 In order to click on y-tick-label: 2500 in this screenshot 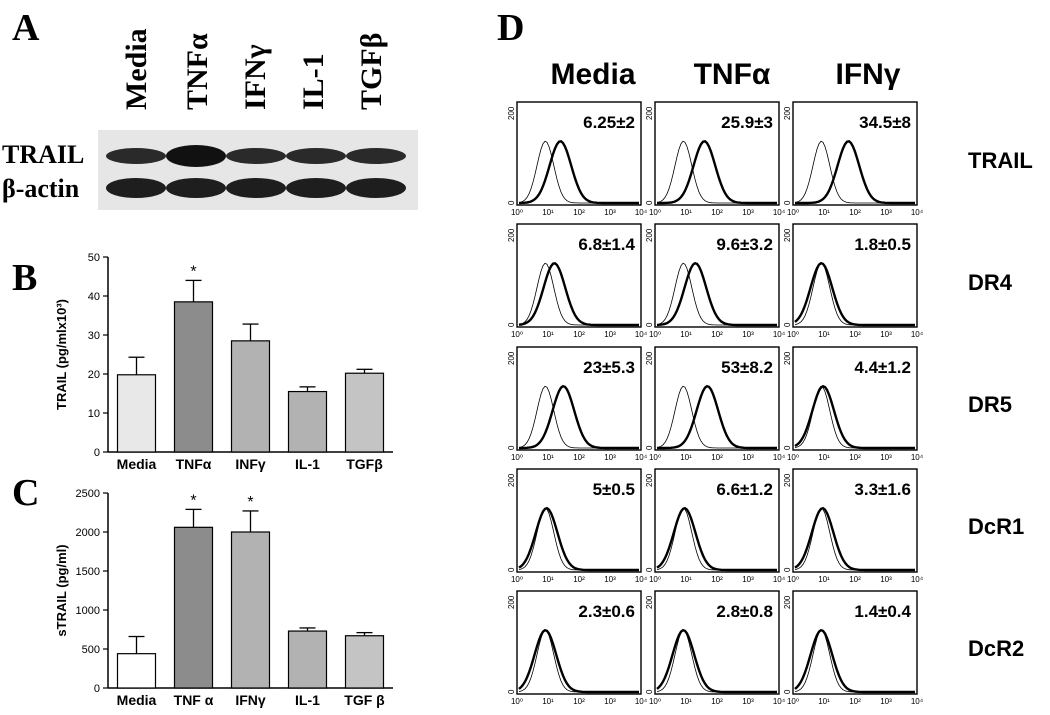, I will do `click(88, 494)`.